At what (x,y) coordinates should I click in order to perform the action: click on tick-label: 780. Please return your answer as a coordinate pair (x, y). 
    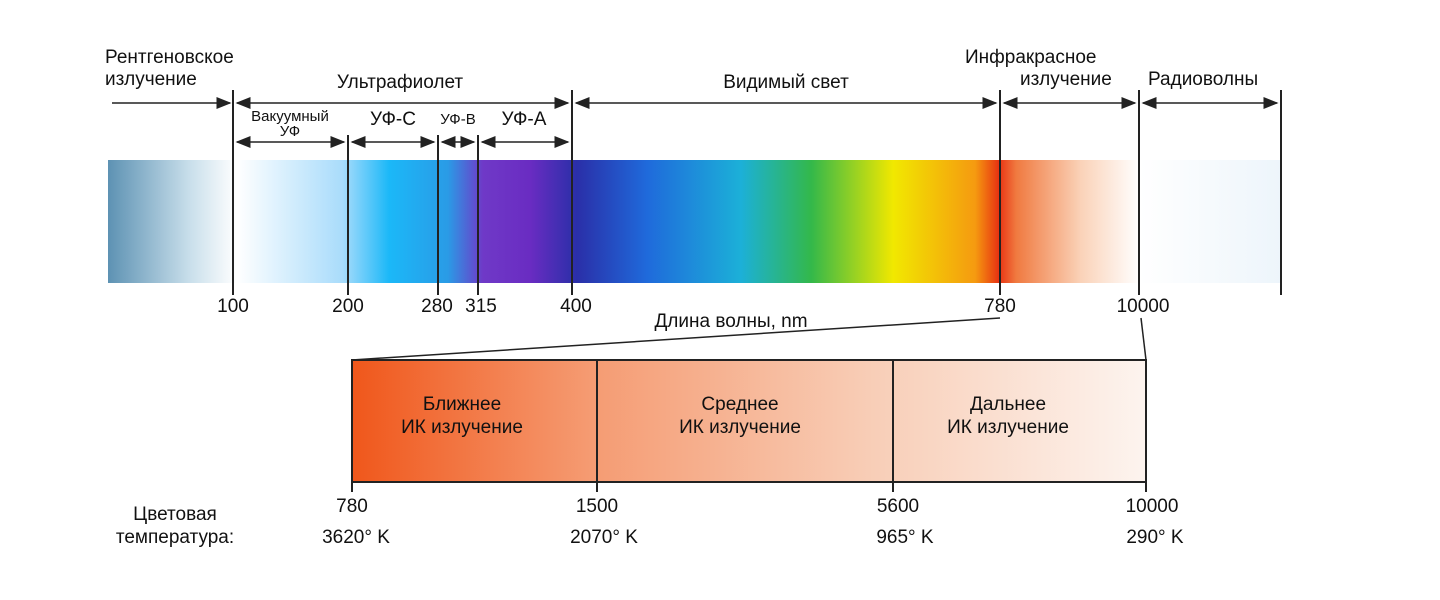
    Looking at the image, I should click on (1000, 306).